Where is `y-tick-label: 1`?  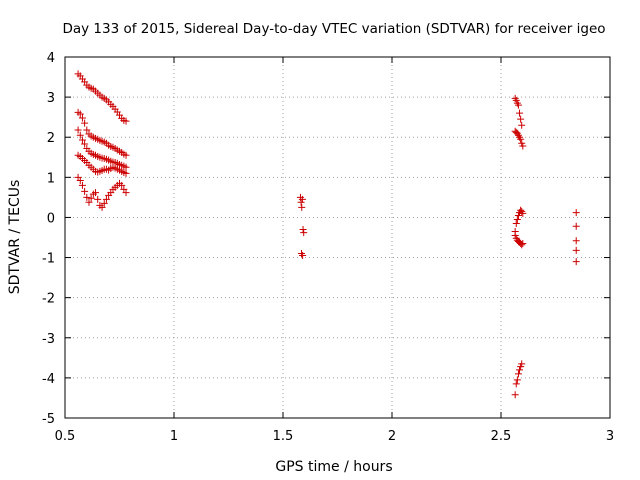 y-tick-label: 1 is located at coordinates (51, 178).